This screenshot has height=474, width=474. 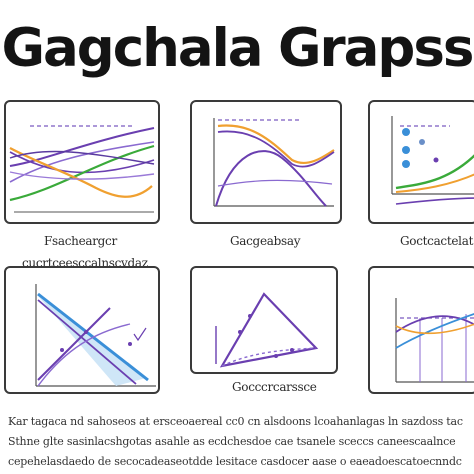 What do you see at coordinates (274, 387) in the screenshot?
I see `panel-5-caption: Gocccrcarssce` at bounding box center [274, 387].